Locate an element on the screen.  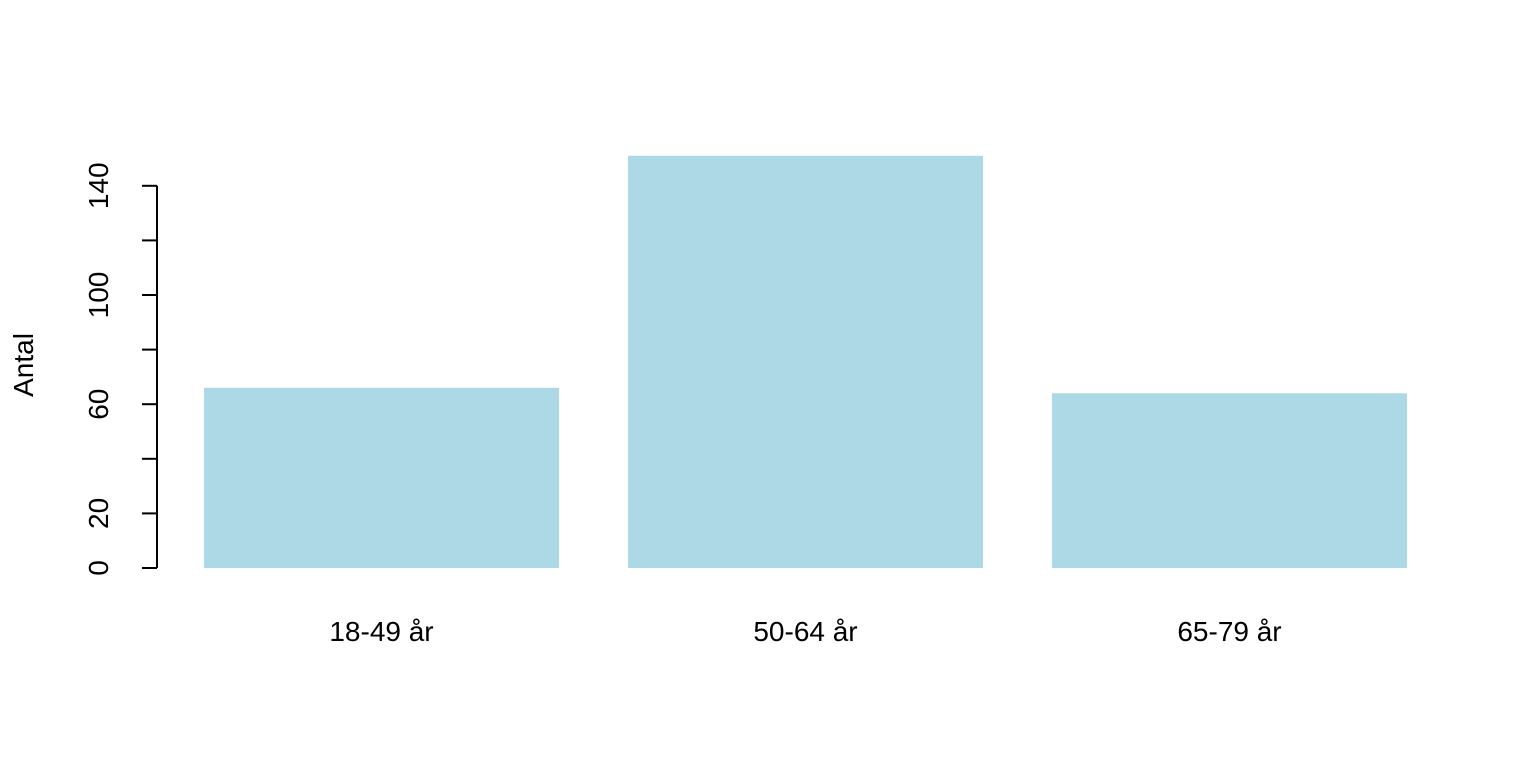
y-tick-label-140: 140 is located at coordinates (98, 185).